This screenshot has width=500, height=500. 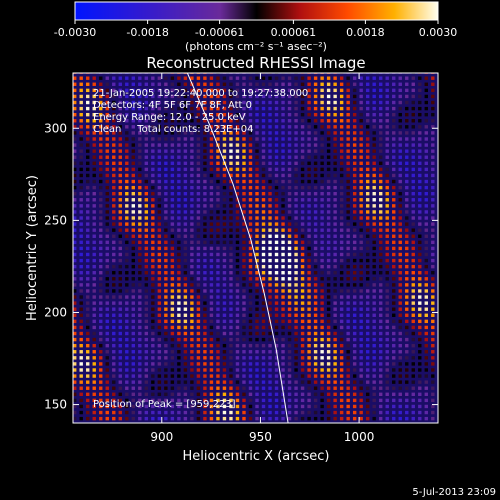 What do you see at coordinates (173, 129) in the screenshot?
I see `annotation-clean-counts: Clean Total counts: 8.23E+04` at bounding box center [173, 129].